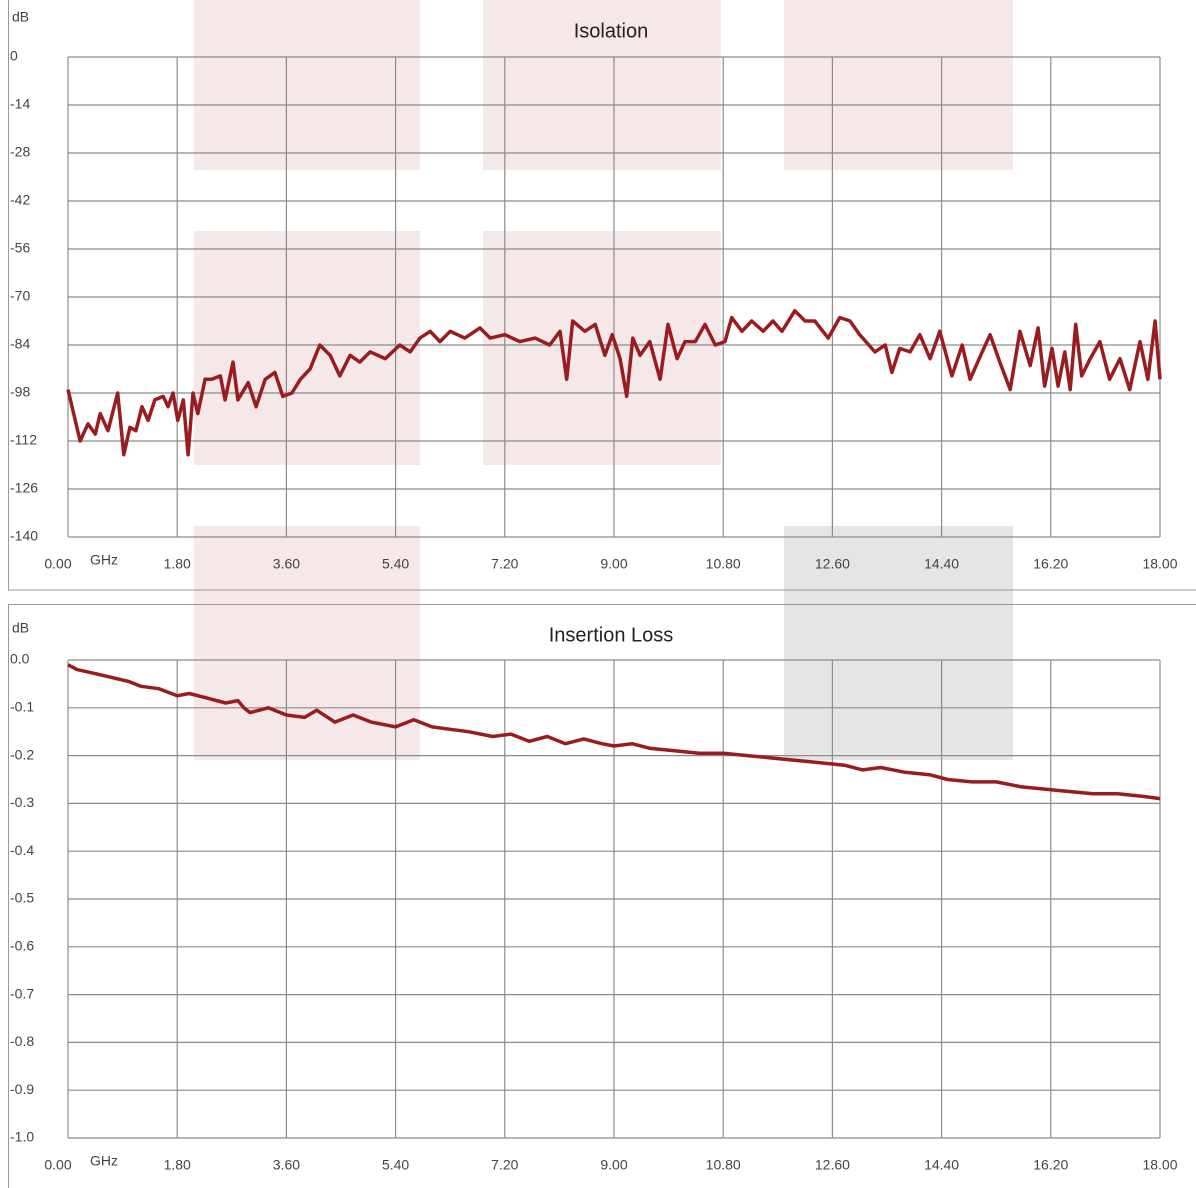  Describe the element at coordinates (22, 802) in the screenshot. I see `y-tick-label: -0.3` at that location.